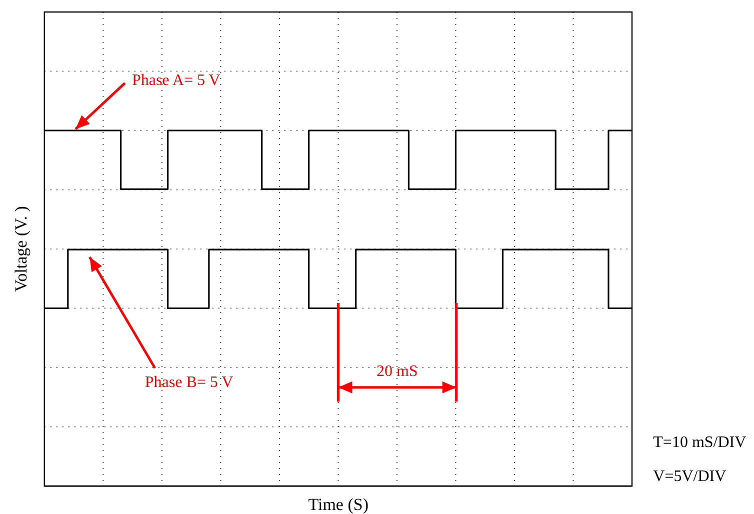  What do you see at coordinates (21, 249) in the screenshot?
I see `y-axis-title: Voltage (V. )` at bounding box center [21, 249].